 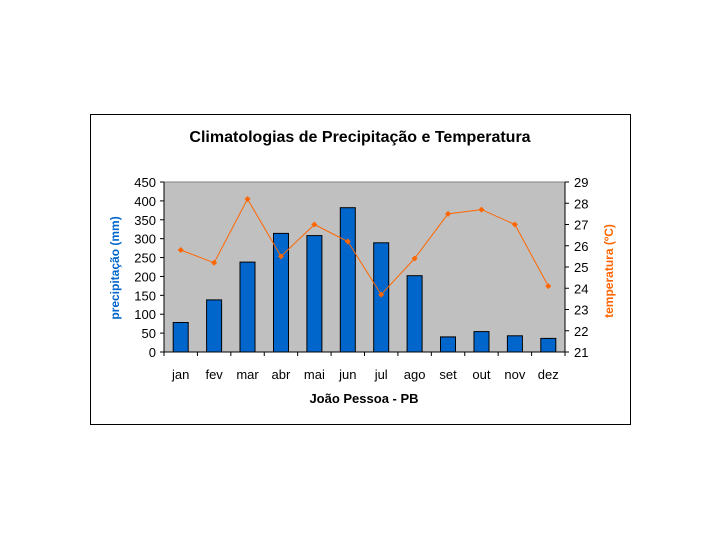 I want to click on temperature-point-fev, so click(x=214, y=262).